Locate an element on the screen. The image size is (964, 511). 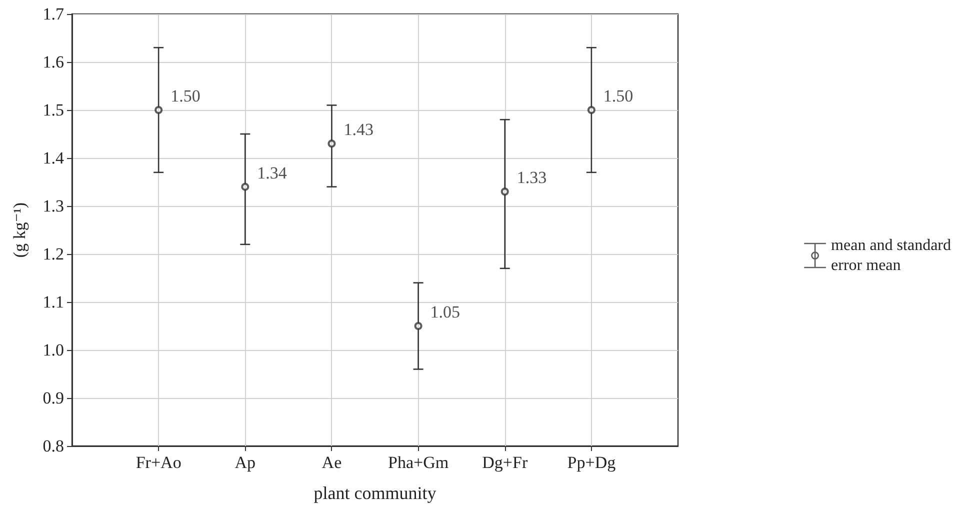
y-tick-label: 1.4 is located at coordinates (53, 158).